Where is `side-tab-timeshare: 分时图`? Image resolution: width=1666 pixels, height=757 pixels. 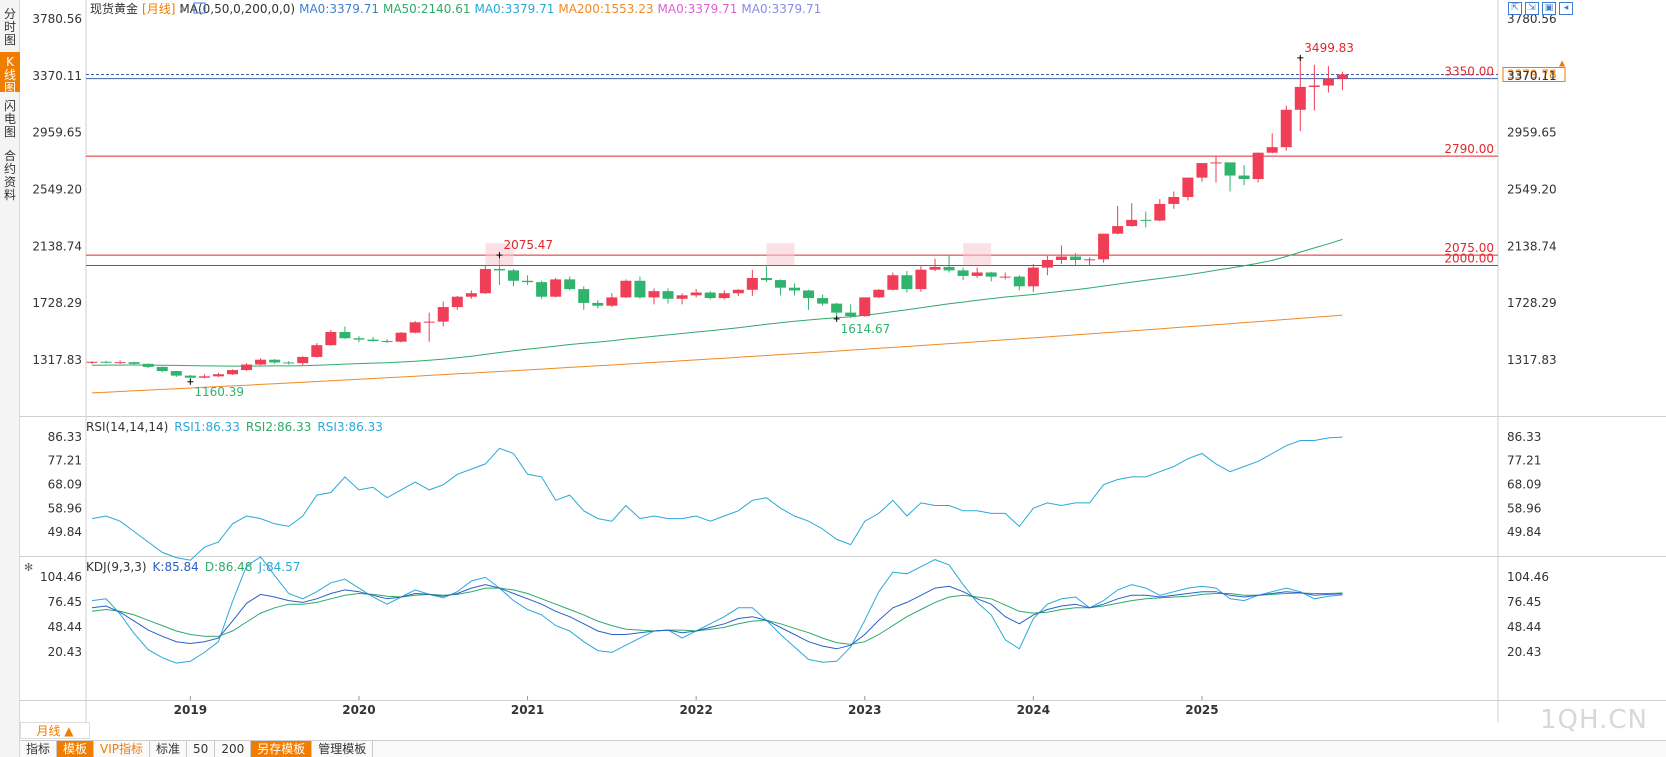 side-tab-timeshare: 分时图 is located at coordinates (9, 27).